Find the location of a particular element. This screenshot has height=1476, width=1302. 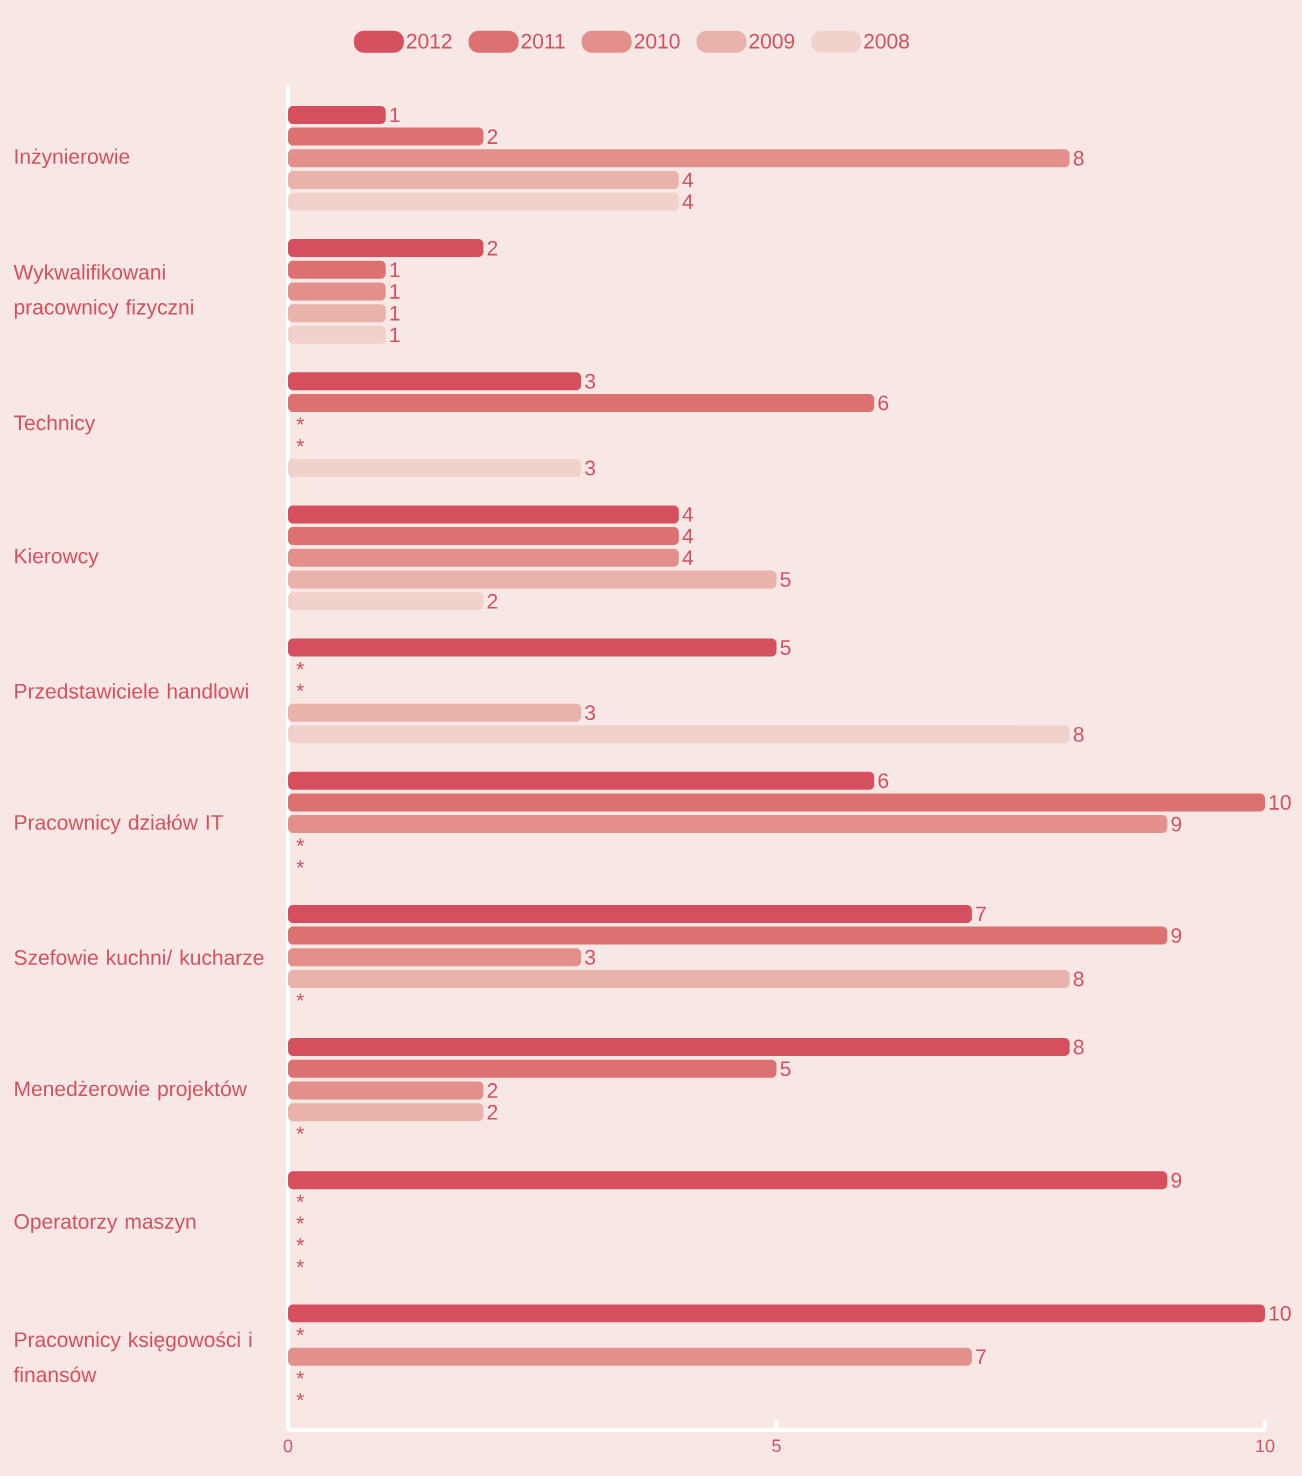

y-tick-label: Technicy is located at coordinates (55, 424).